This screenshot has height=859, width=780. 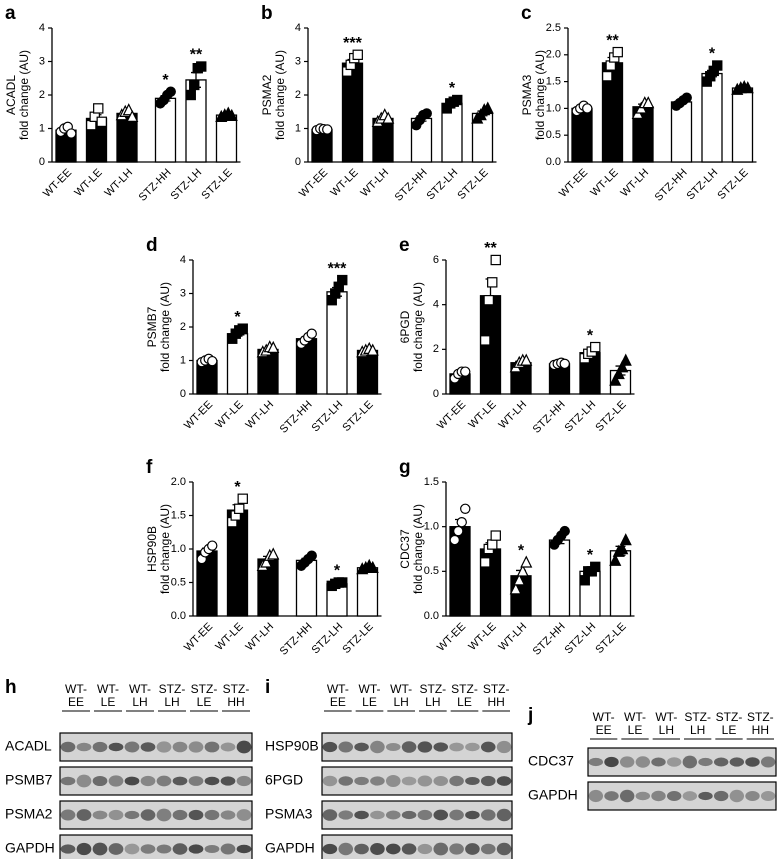 What do you see at coordinates (495, 702) in the screenshot?
I see `lane-label: HH` at bounding box center [495, 702].